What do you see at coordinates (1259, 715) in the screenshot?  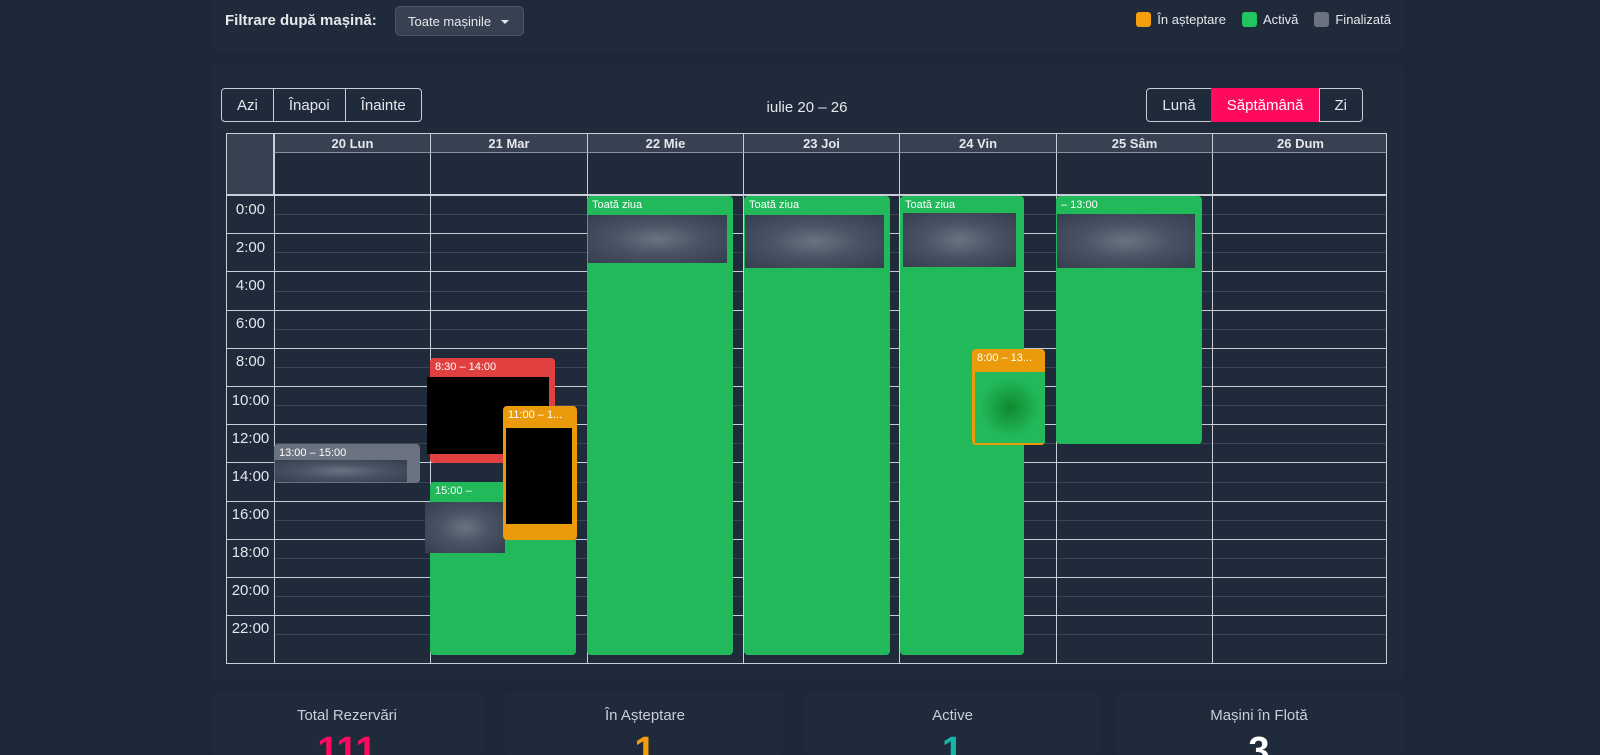 I see `stat-label-fleet: Mașini în Flotă` at bounding box center [1259, 715].